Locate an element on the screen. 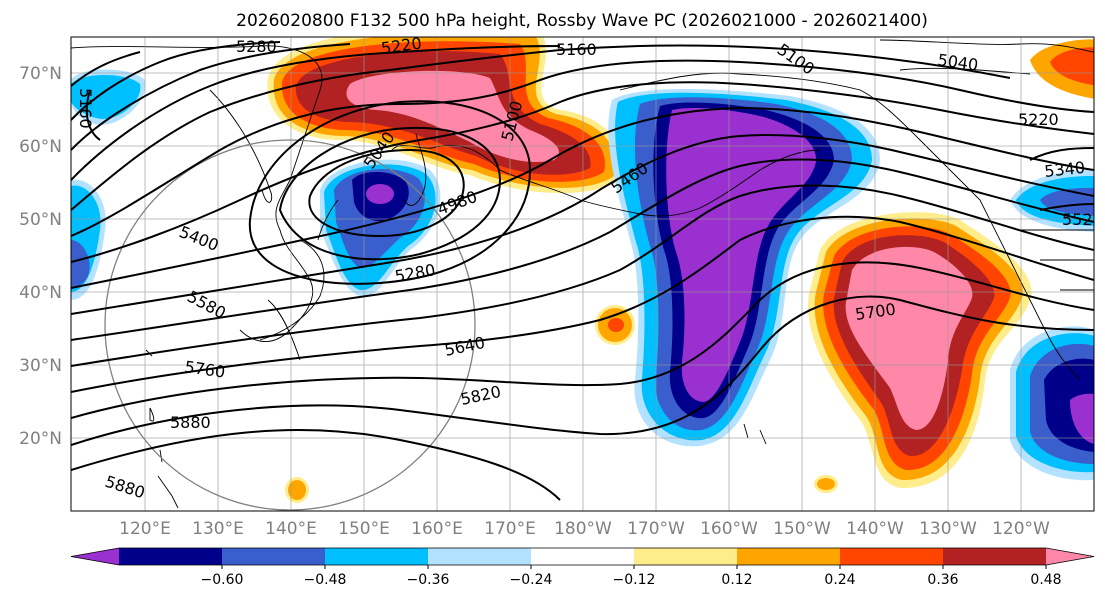 This screenshot has height=604, width=1105. lon-tick-label: 130°E is located at coordinates (218, 529).